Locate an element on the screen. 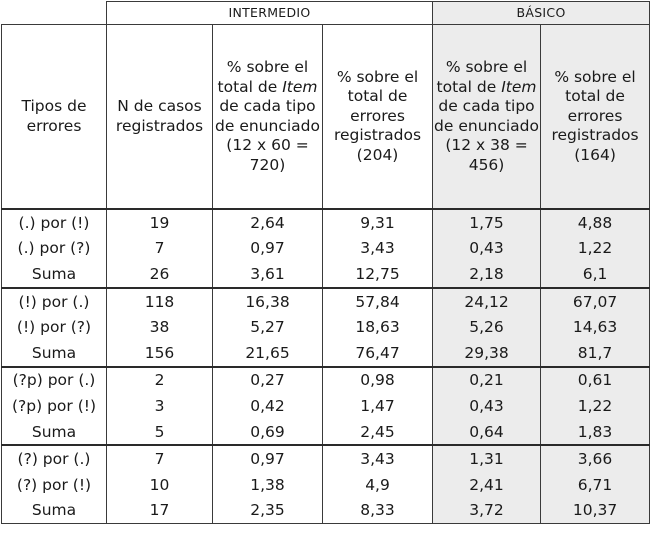 The height and width of the screenshot is (548, 650). header-bas-pct-item-italic: Item is located at coordinates (519, 86).